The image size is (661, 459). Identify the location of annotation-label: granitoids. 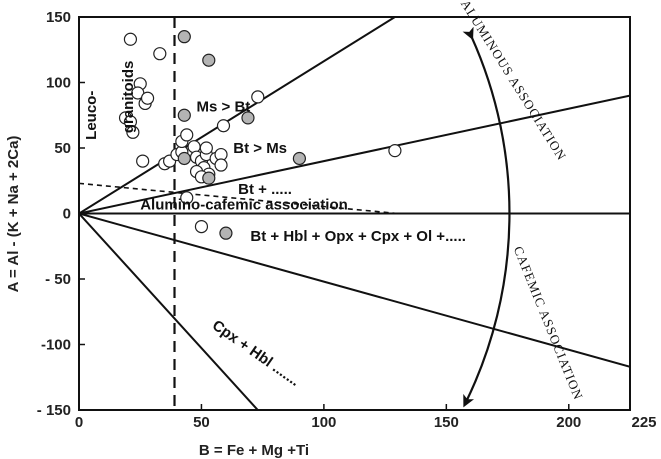
(128, 97).